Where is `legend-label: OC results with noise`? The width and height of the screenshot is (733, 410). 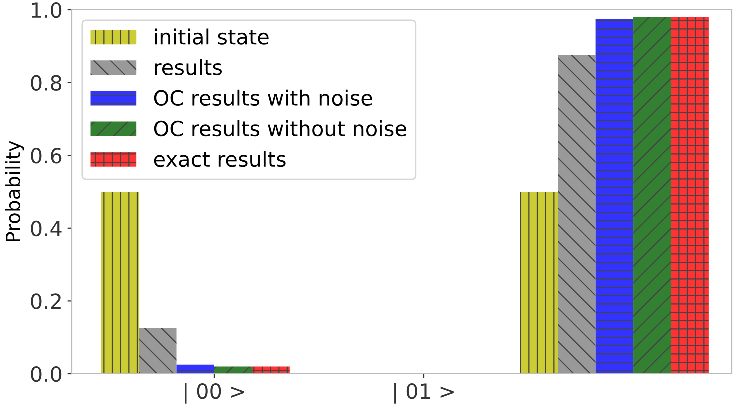
legend-label: OC results with noise is located at coordinates (263, 98).